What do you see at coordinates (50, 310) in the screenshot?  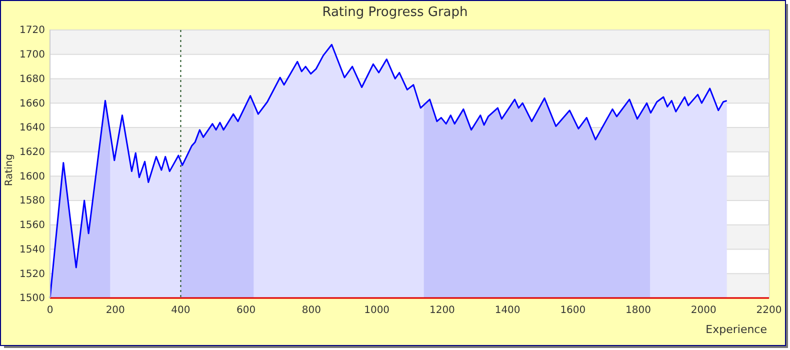 I see `x-tick-label: 0` at bounding box center [50, 310].